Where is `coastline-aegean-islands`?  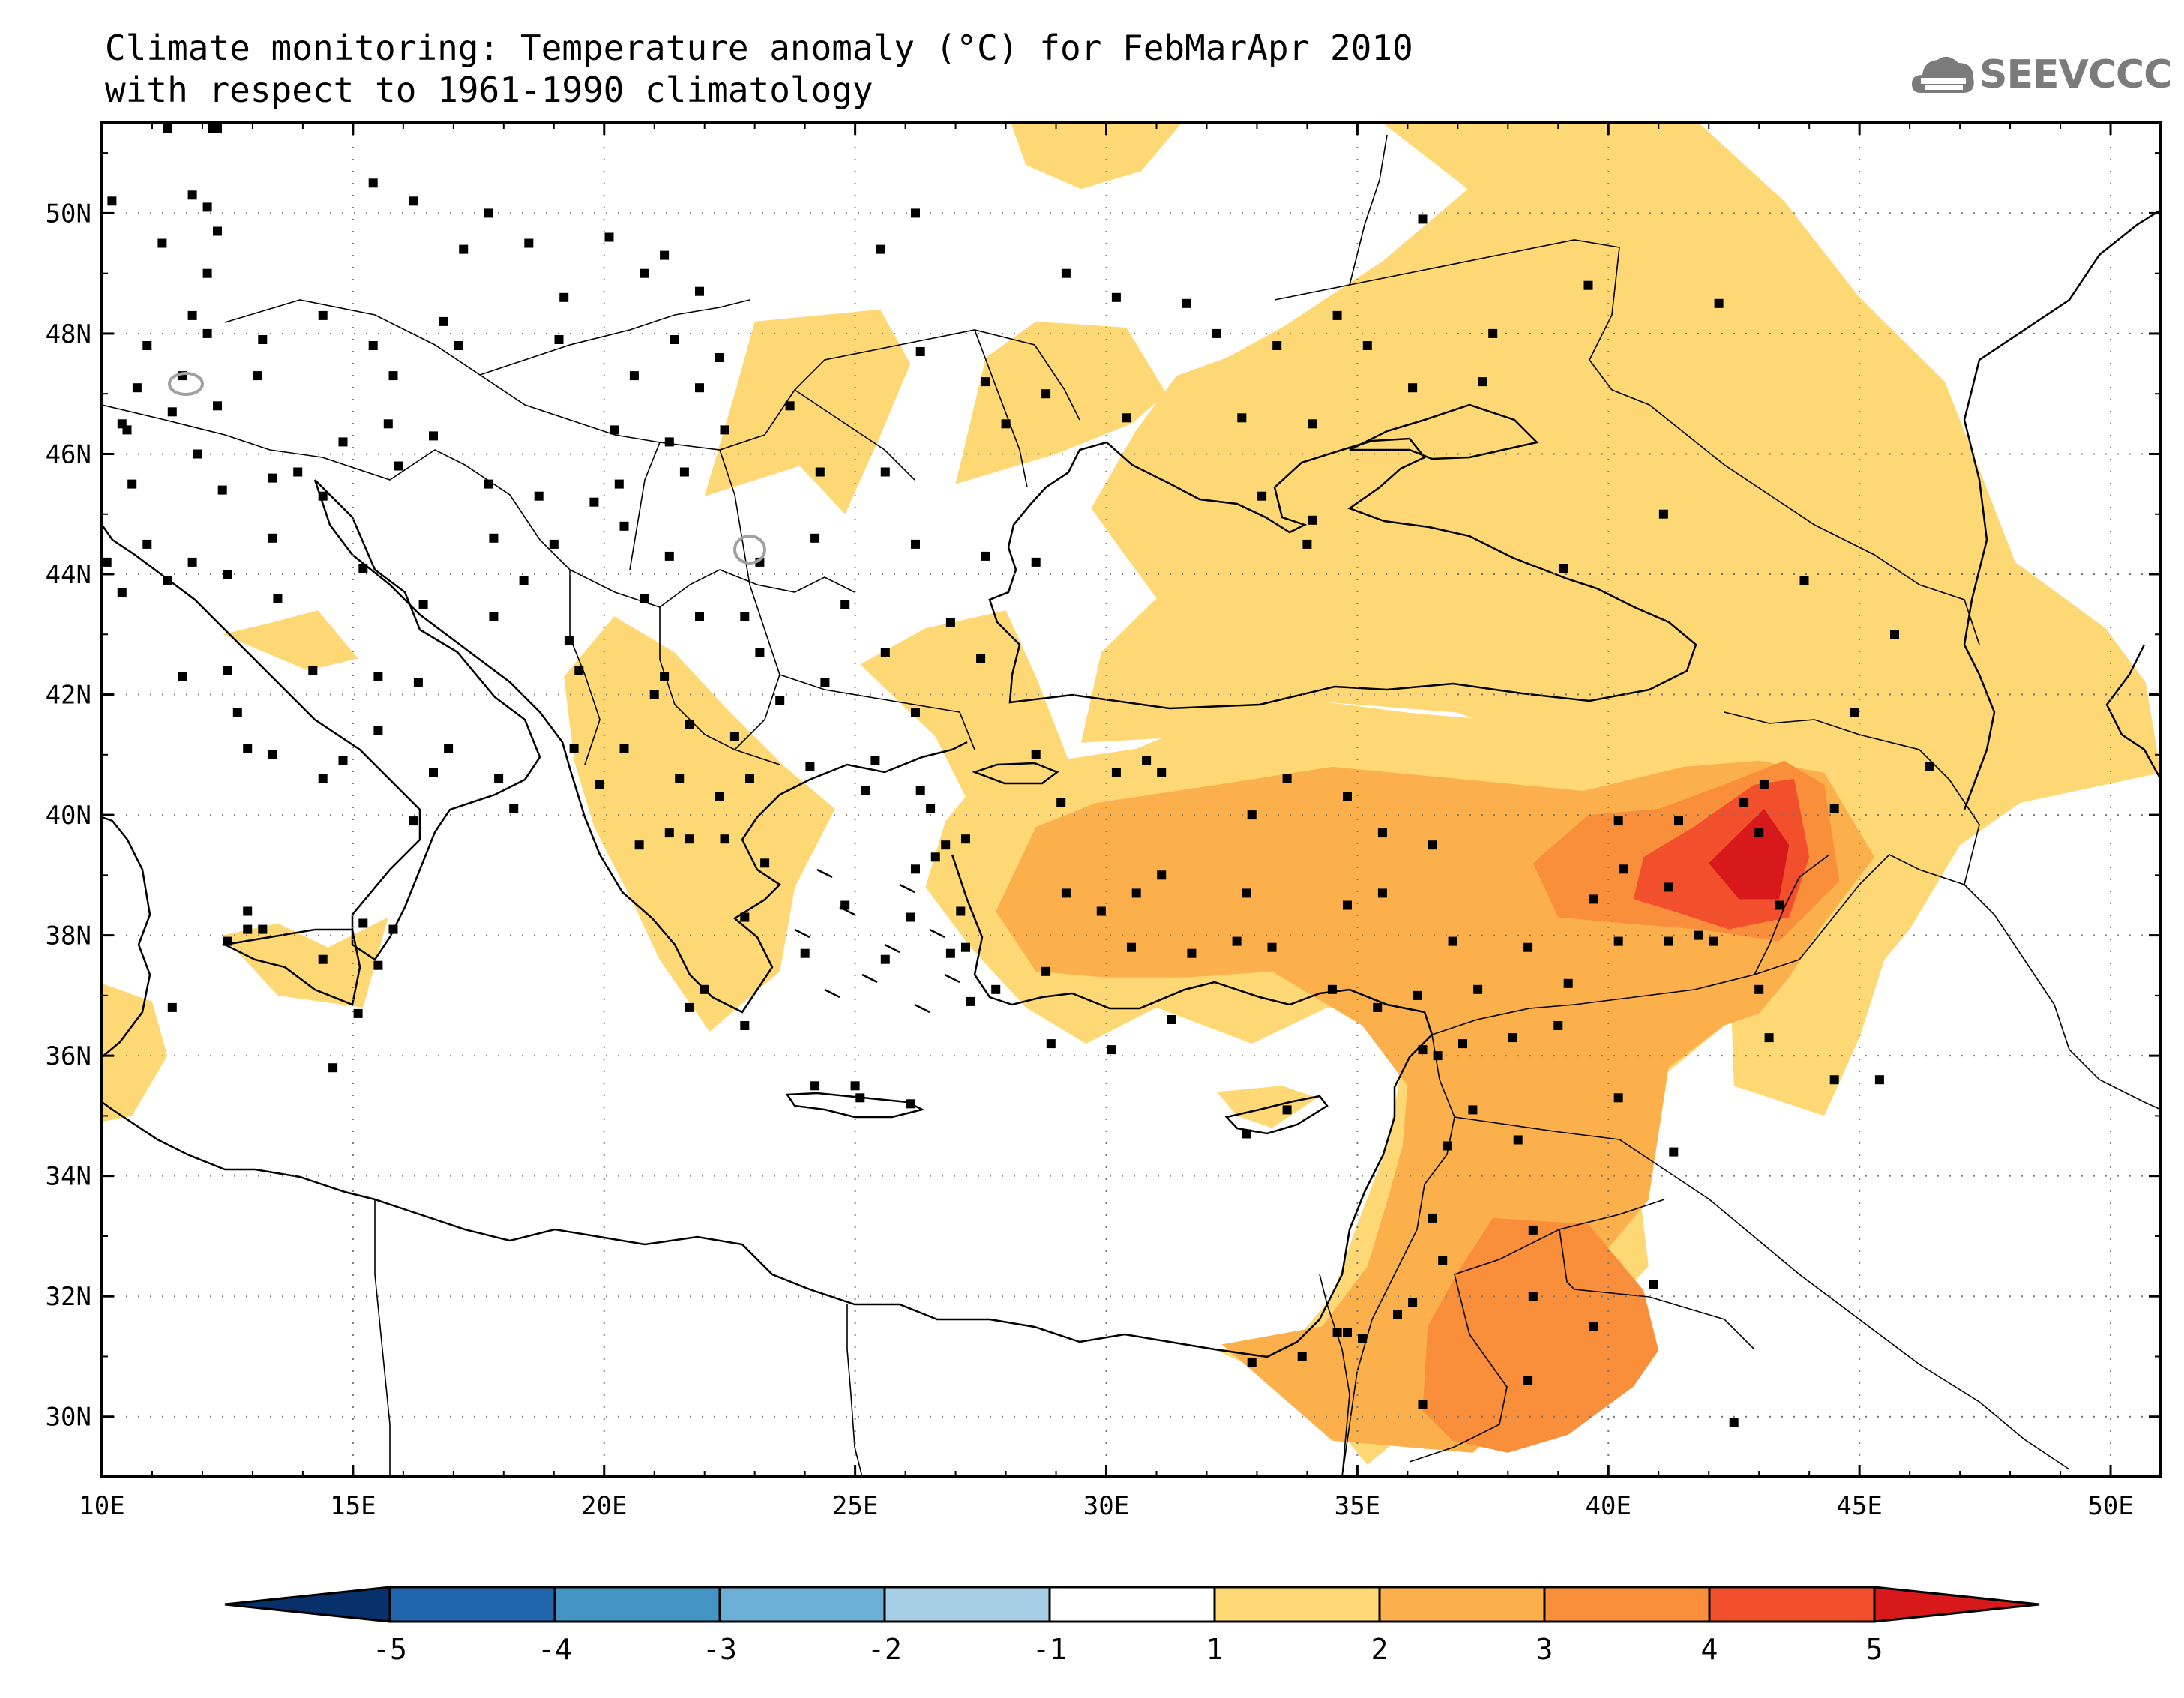
coastline-aegean-islands is located at coordinates (877, 941).